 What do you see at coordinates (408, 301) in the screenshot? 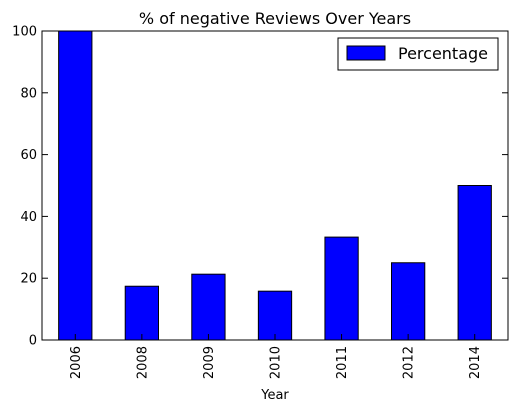
I see `bar-2012` at bounding box center [408, 301].